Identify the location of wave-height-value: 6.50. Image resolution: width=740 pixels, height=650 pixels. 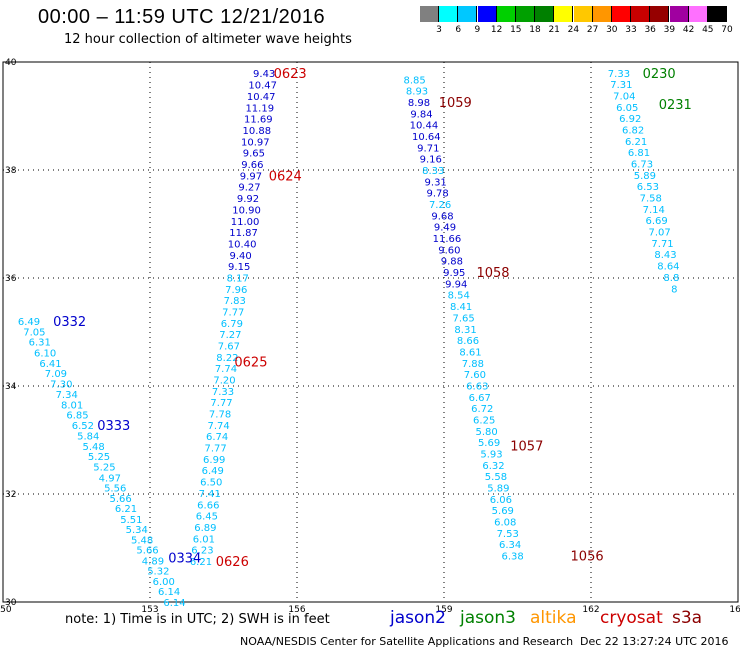
(211, 483).